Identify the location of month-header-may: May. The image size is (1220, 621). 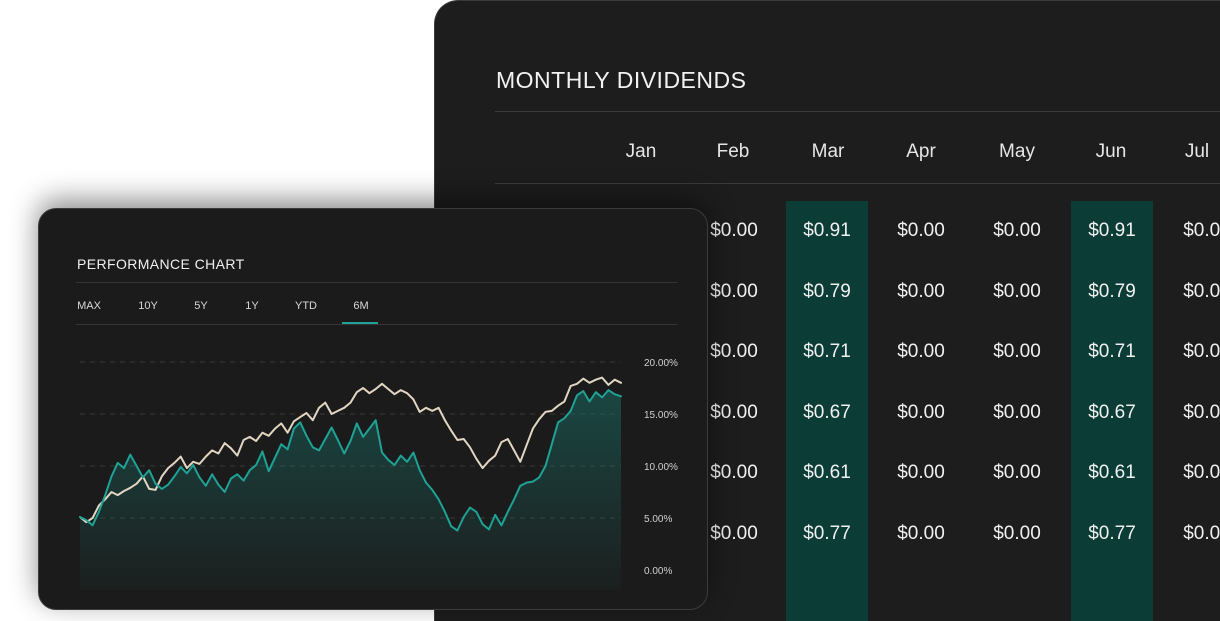
(1017, 151).